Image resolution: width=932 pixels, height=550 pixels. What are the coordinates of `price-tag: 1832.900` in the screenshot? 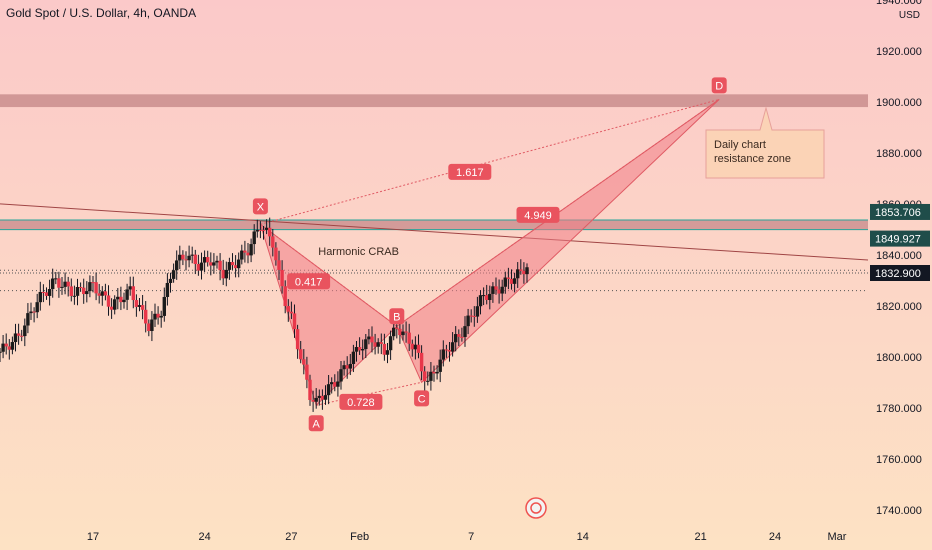 It's located at (898, 274).